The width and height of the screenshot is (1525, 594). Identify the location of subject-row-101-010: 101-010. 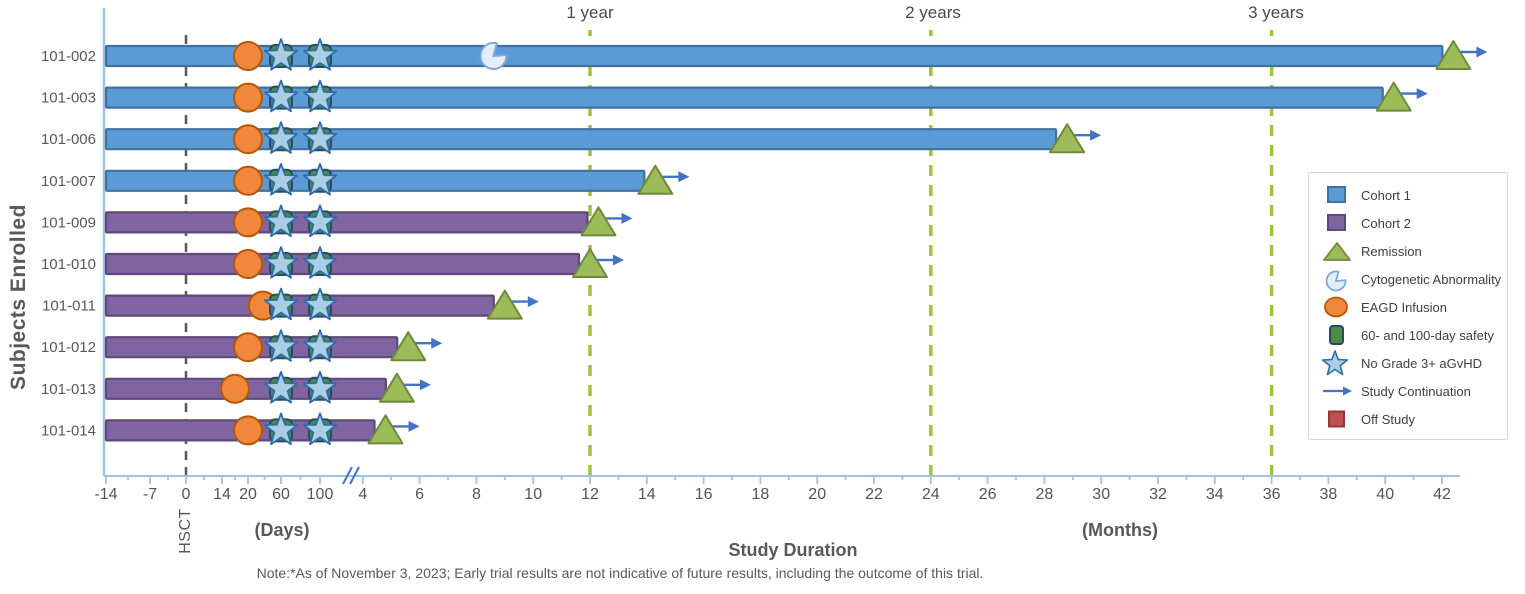
(332, 262).